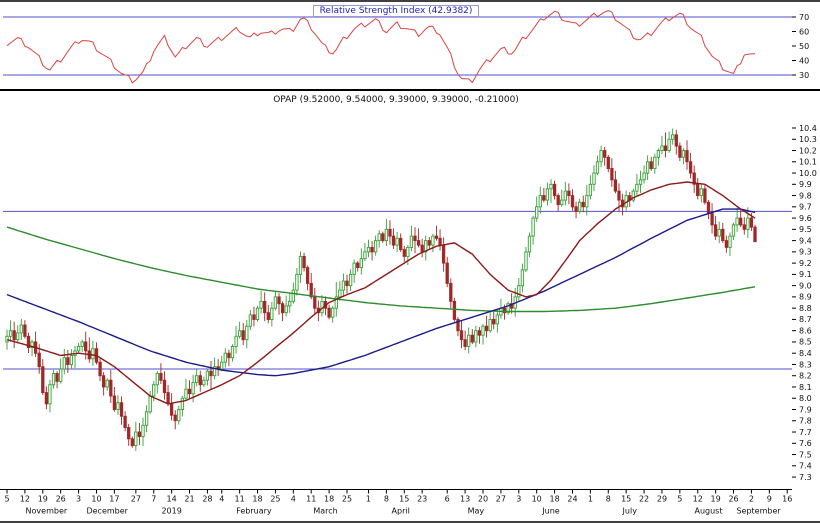 The image size is (820, 523). Describe the element at coordinates (257, 499) in the screenshot. I see `x-tick-label: 18` at that location.